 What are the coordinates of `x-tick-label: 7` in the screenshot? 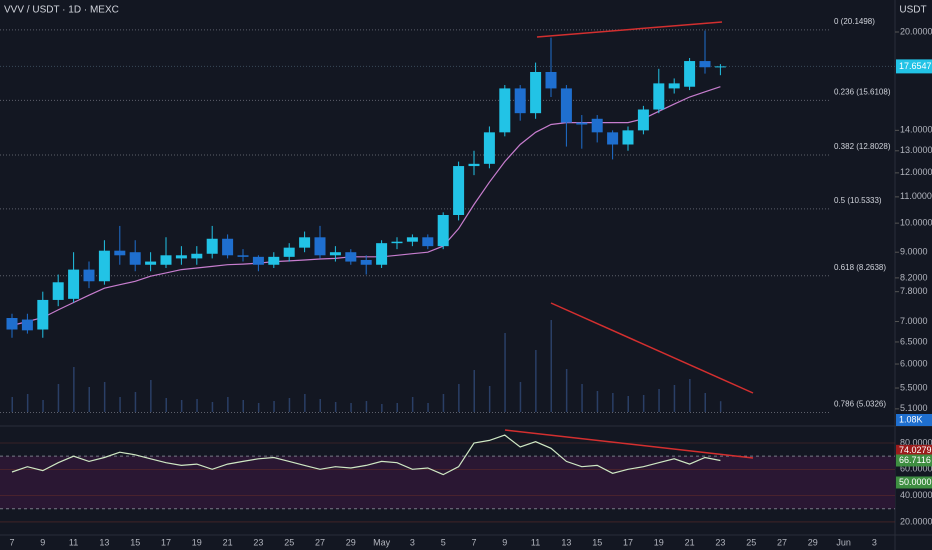 It's located at (473, 542).